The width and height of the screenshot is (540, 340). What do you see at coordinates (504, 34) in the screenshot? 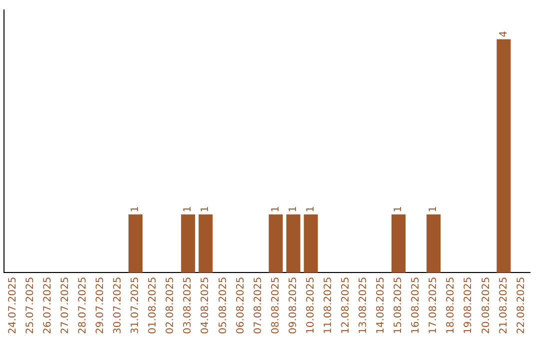
I see `data-label: 4` at bounding box center [504, 34].